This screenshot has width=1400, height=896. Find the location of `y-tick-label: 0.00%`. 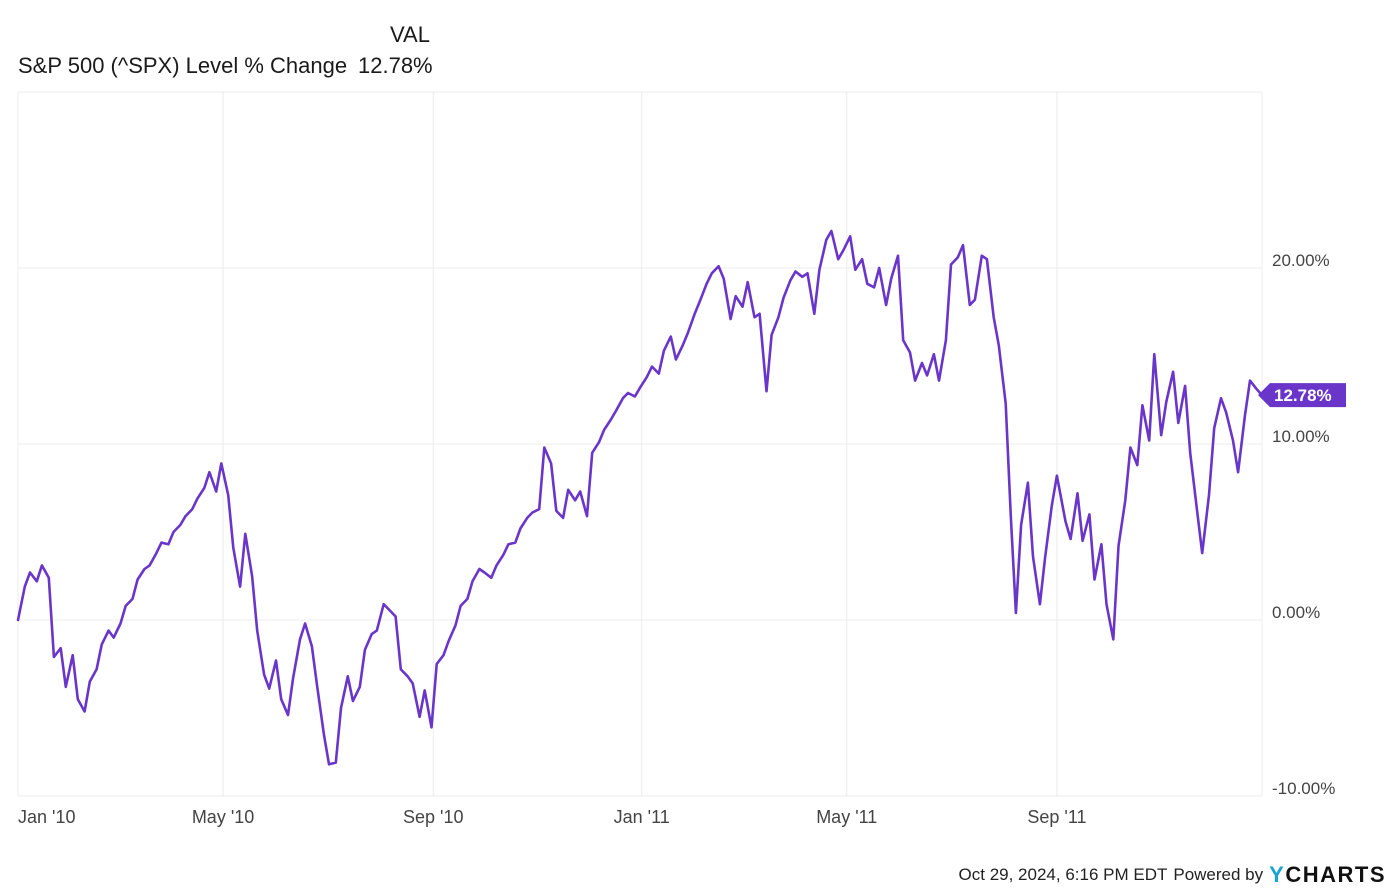

y-tick-label: 0.00% is located at coordinates (1296, 612).